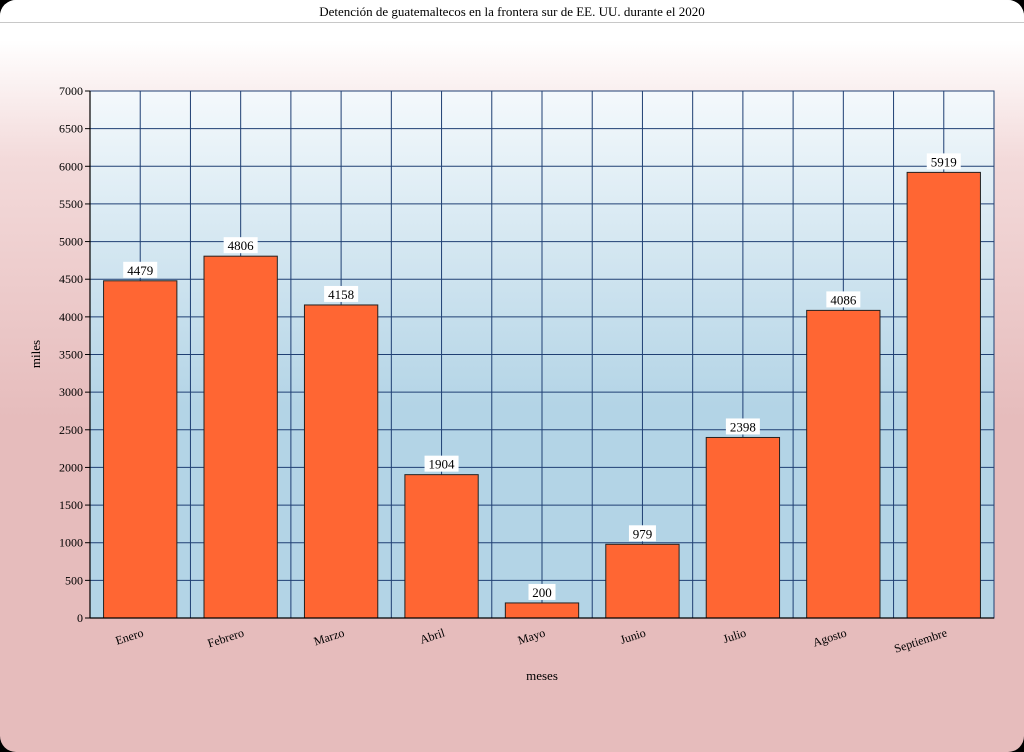  Describe the element at coordinates (920, 641) in the screenshot. I see `x-tick-label: Septiembre` at that location.